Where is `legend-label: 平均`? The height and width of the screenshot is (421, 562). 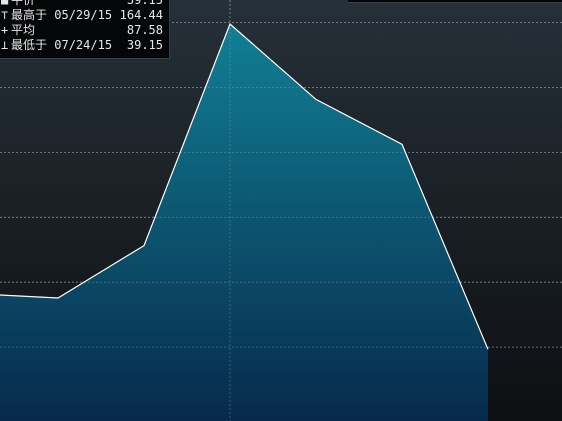
legend-label: 平均 is located at coordinates (23, 30).